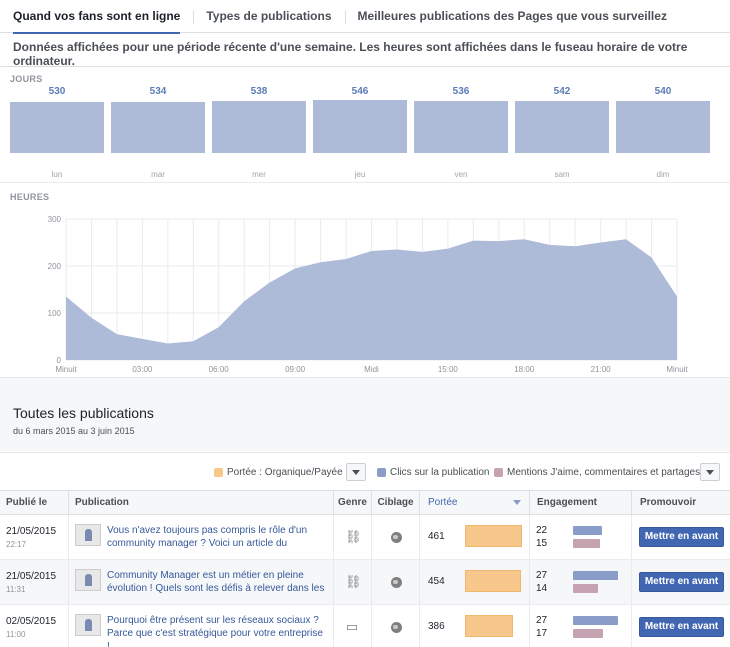 This screenshot has height=647, width=730. I want to click on day-column: 536 ven, so click(461, 133).